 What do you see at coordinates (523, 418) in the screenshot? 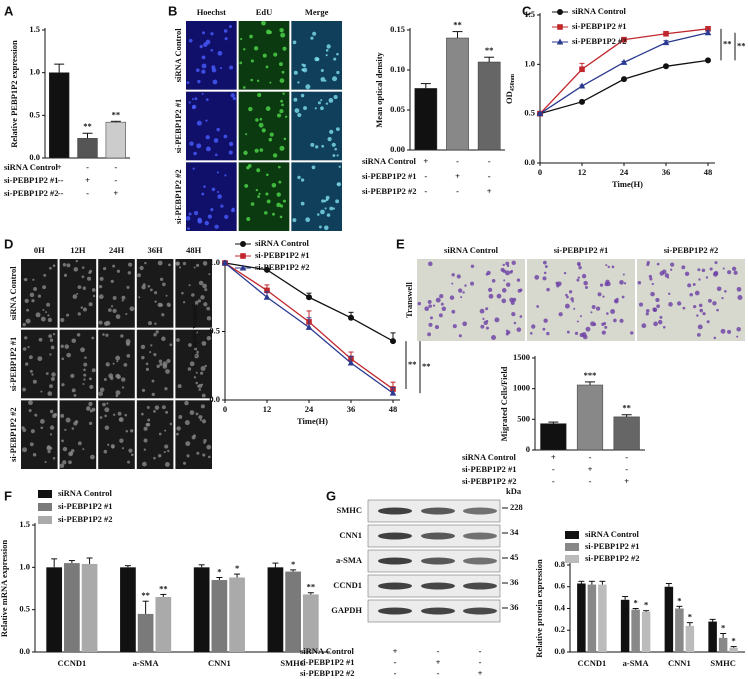
I see `y-tick-label: 500` at bounding box center [523, 418].